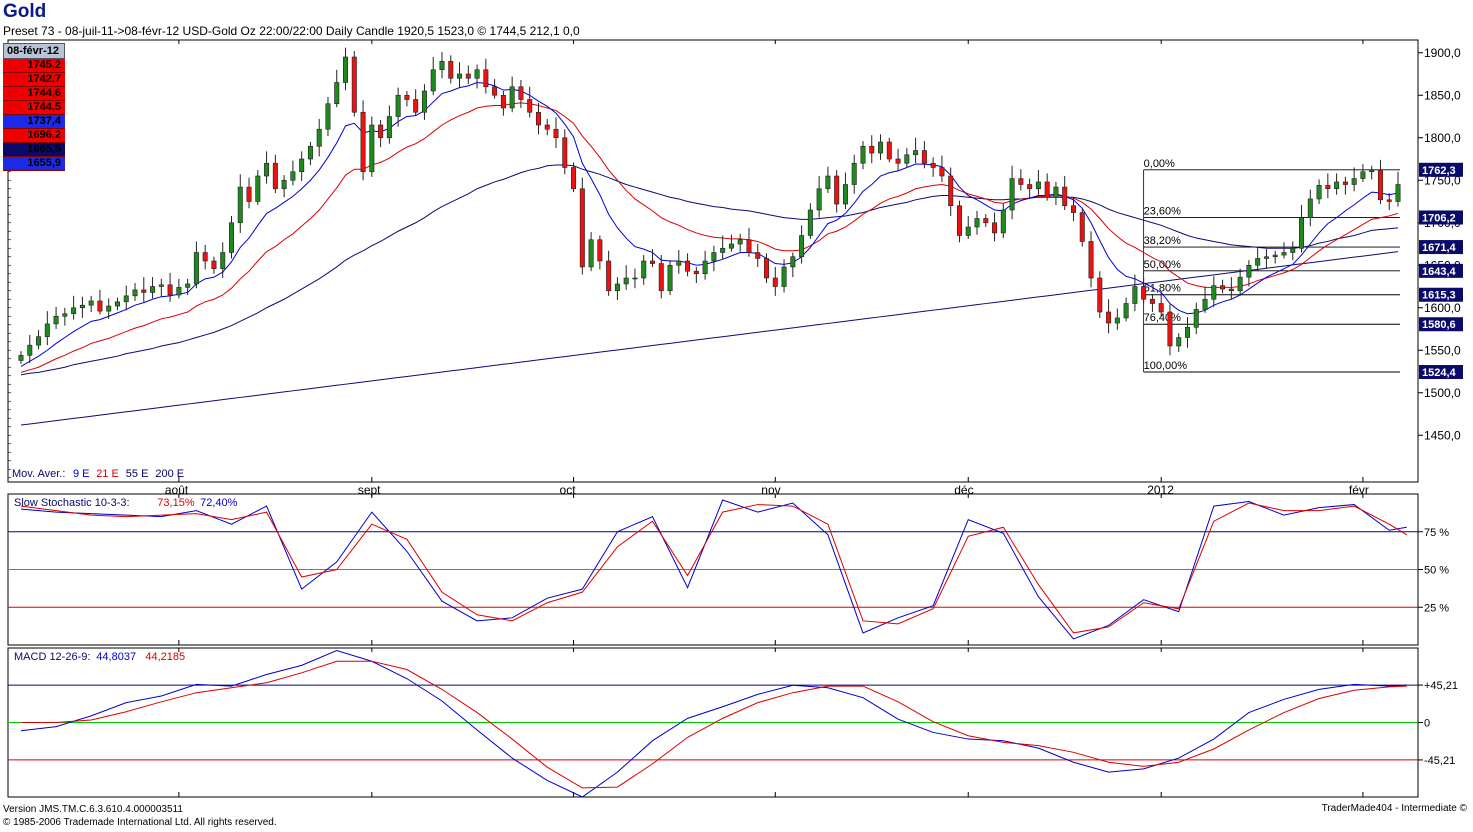  I want to click on macd-series-line, so click(714, 724).